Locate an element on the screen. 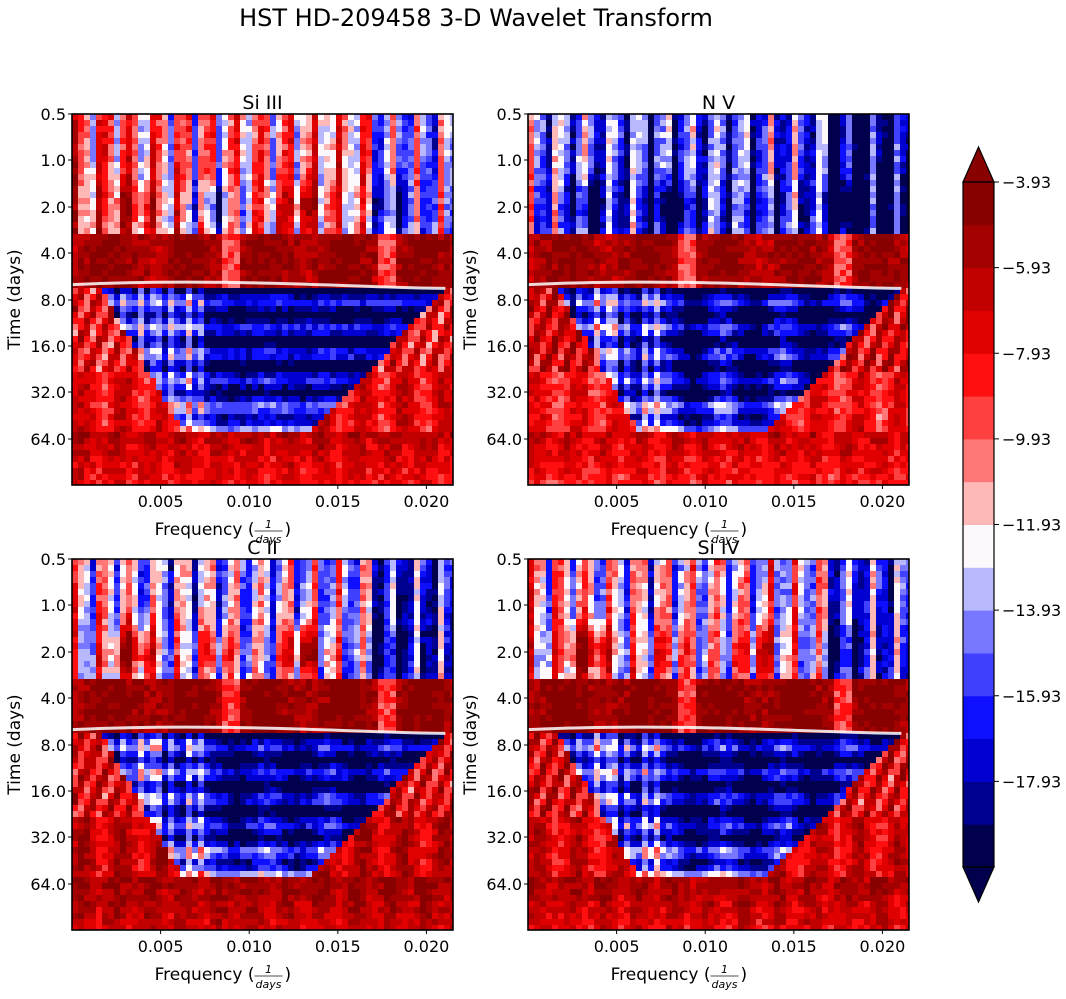 Image resolution: width=1066 pixels, height=999 pixels. colorbar-tick-label: −13.93 is located at coordinates (1031, 610).